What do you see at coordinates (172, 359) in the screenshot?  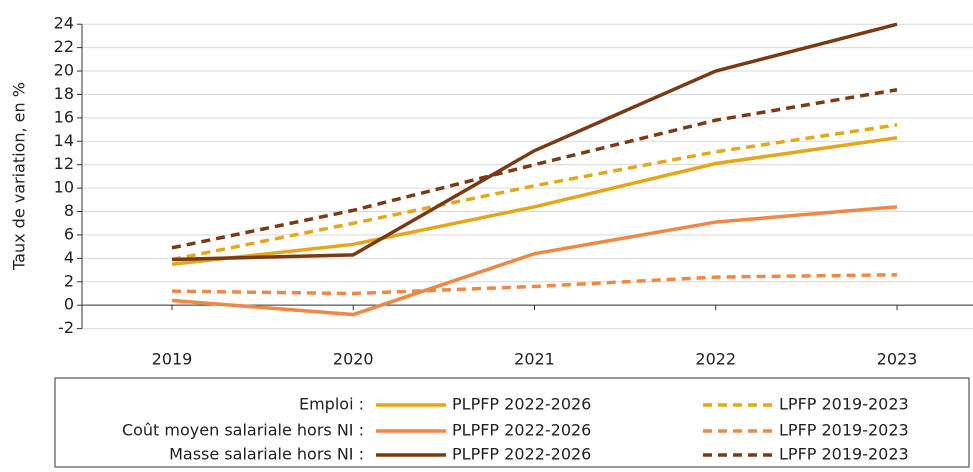 I see `x-tick-label: 2019` at bounding box center [172, 359].